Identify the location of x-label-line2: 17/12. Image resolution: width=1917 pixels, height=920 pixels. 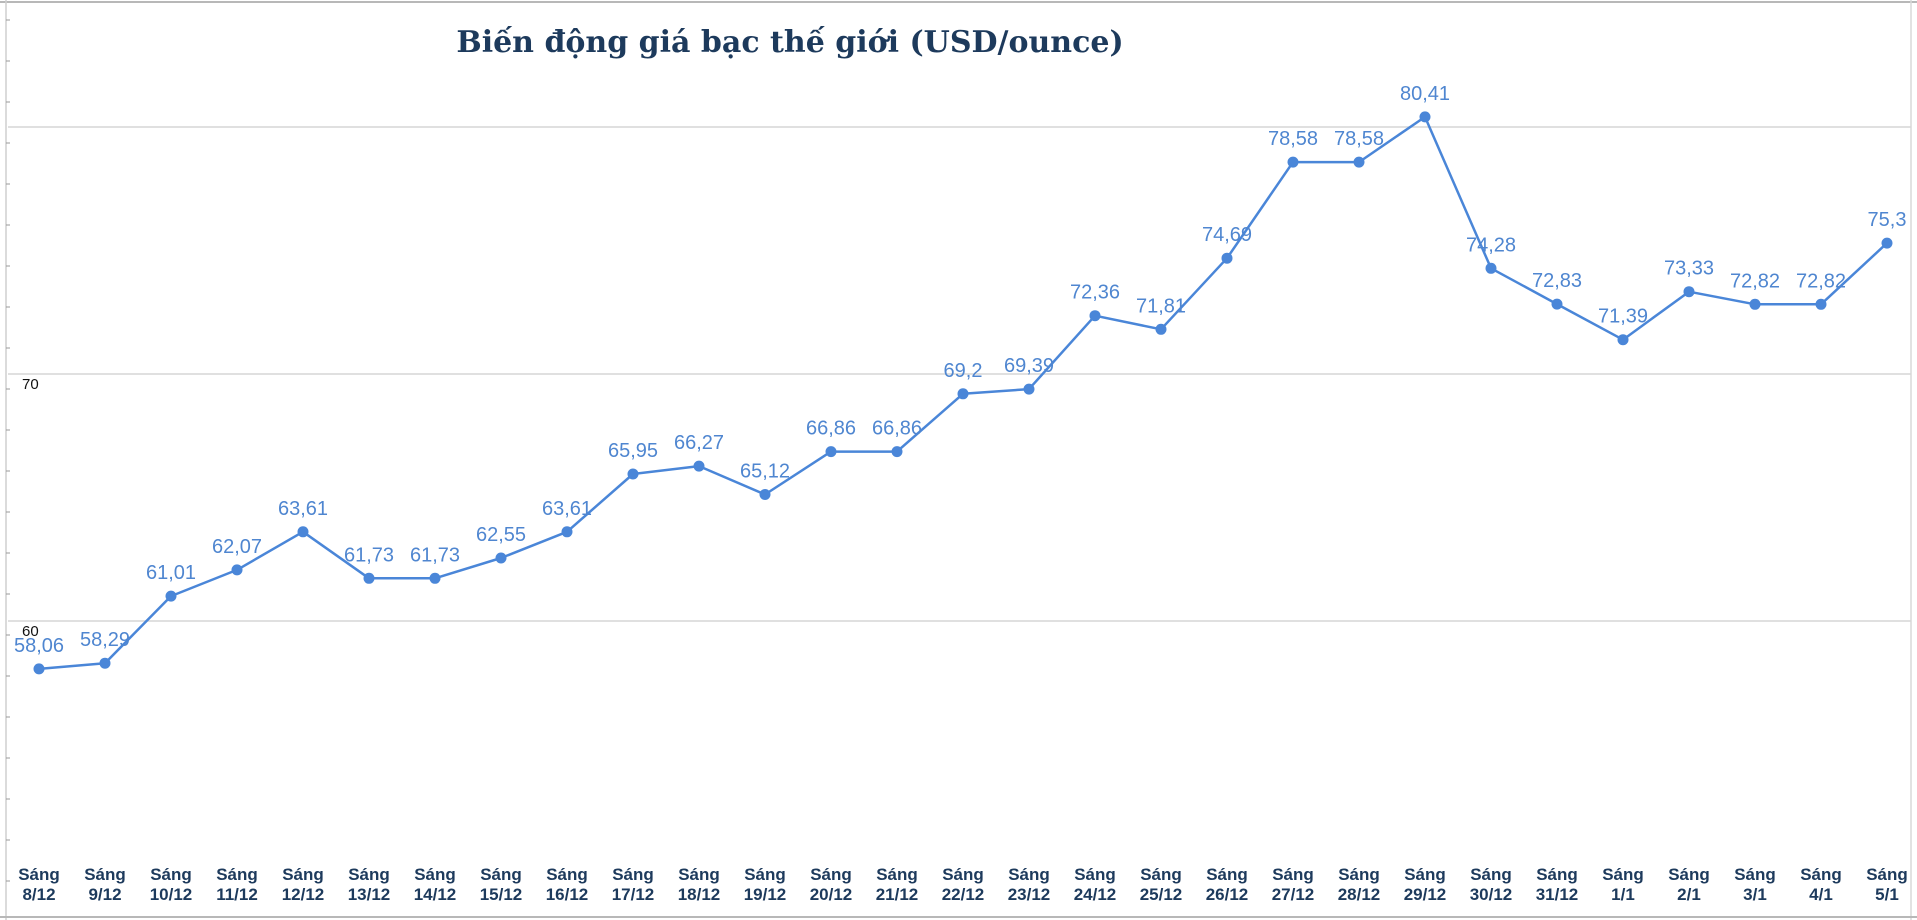
(633, 894).